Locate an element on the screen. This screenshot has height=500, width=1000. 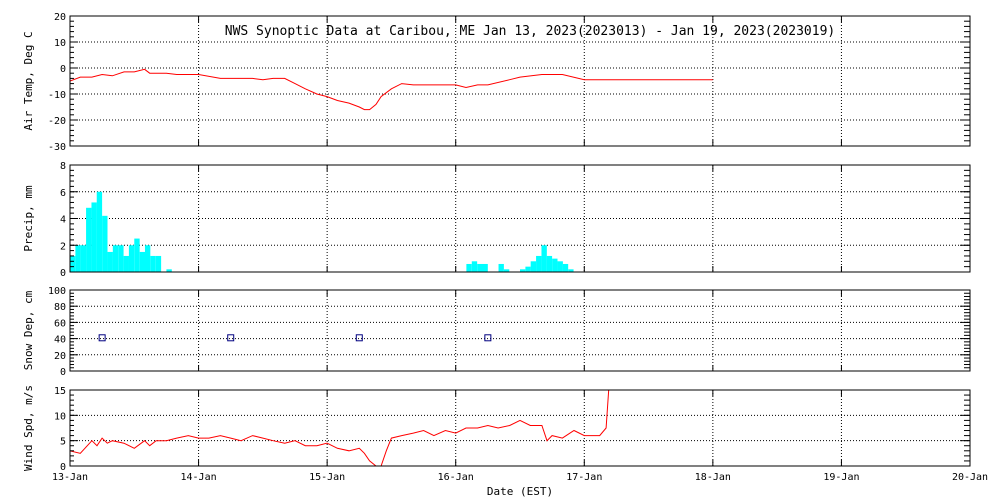
panel-3-data is located at coordinates (340, 428).